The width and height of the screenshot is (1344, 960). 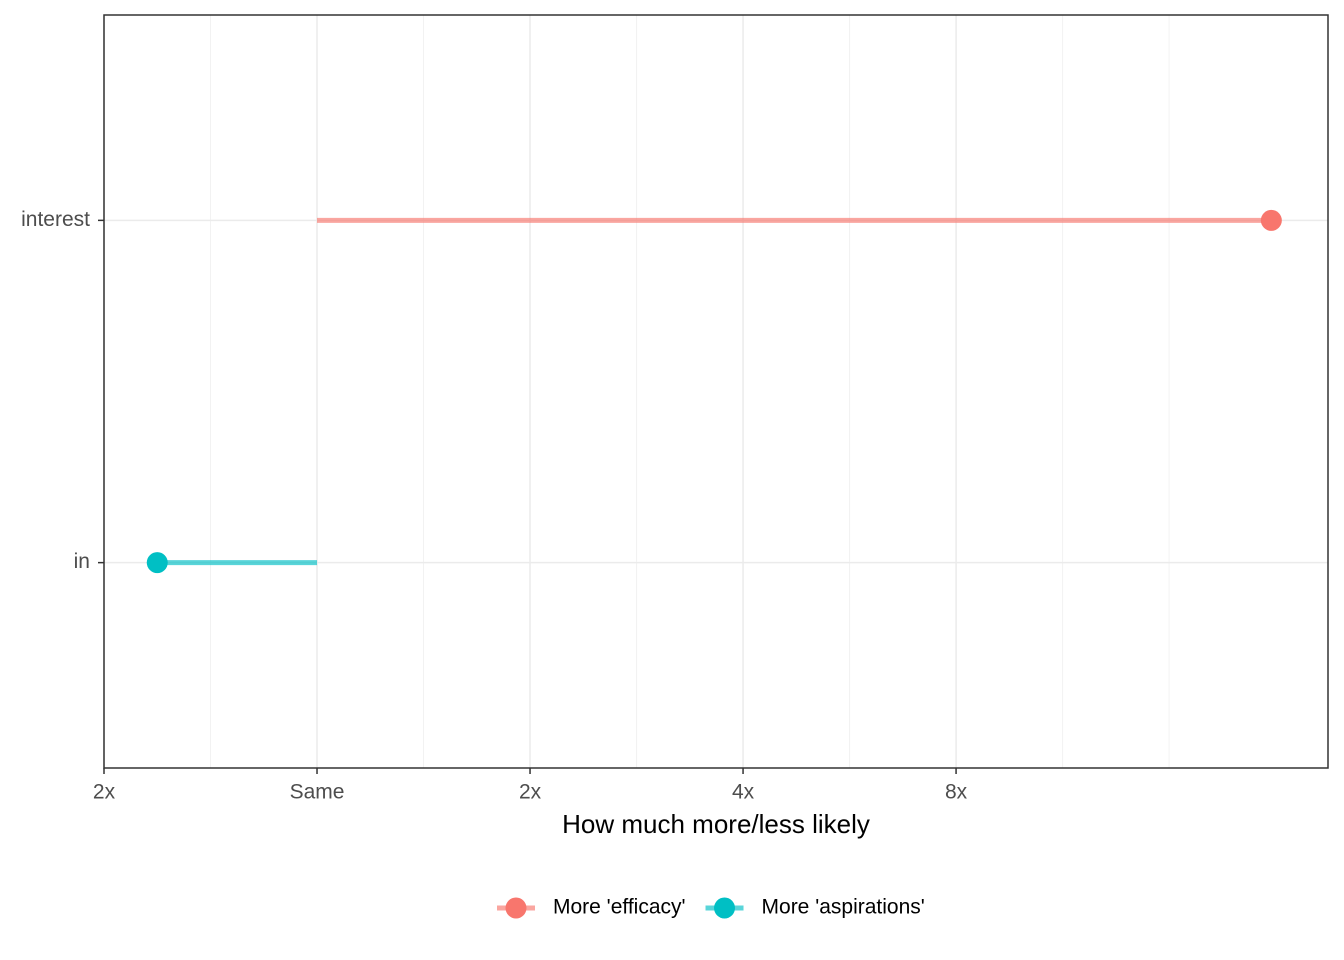 What do you see at coordinates (743, 792) in the screenshot?
I see `x-tick-label: 4x` at bounding box center [743, 792].